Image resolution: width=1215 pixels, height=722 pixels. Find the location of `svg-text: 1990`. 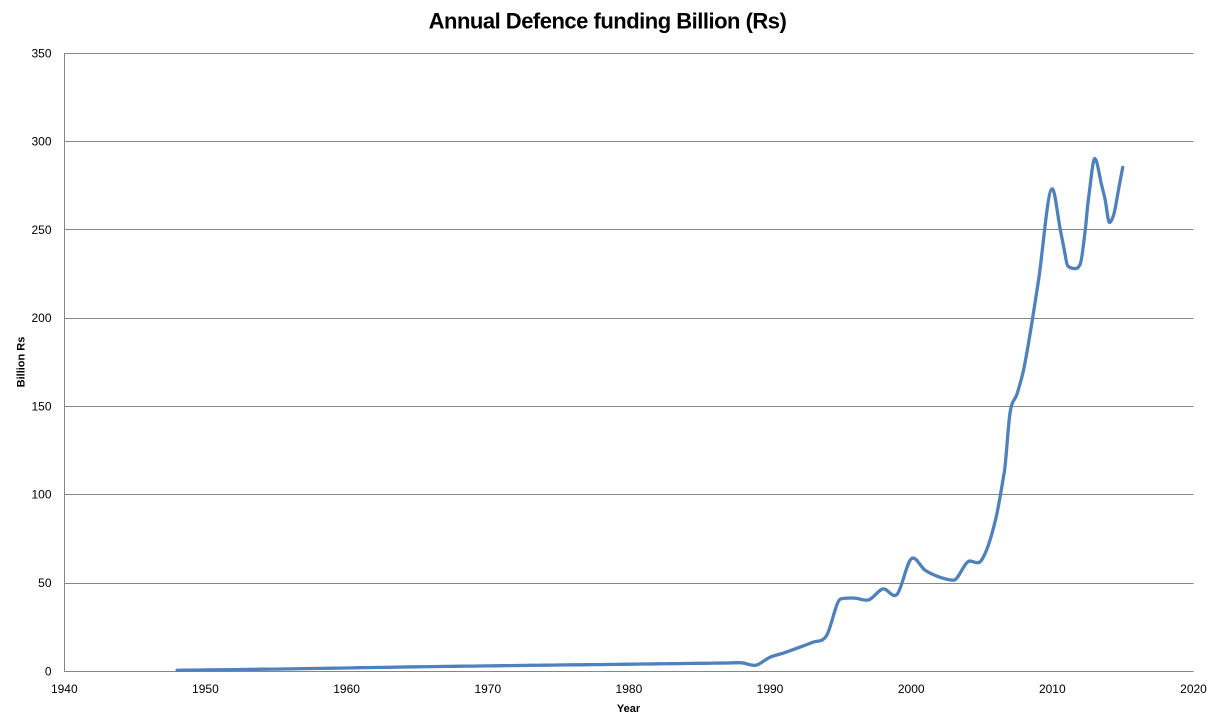

svg-text: 1990 is located at coordinates (770, 689).